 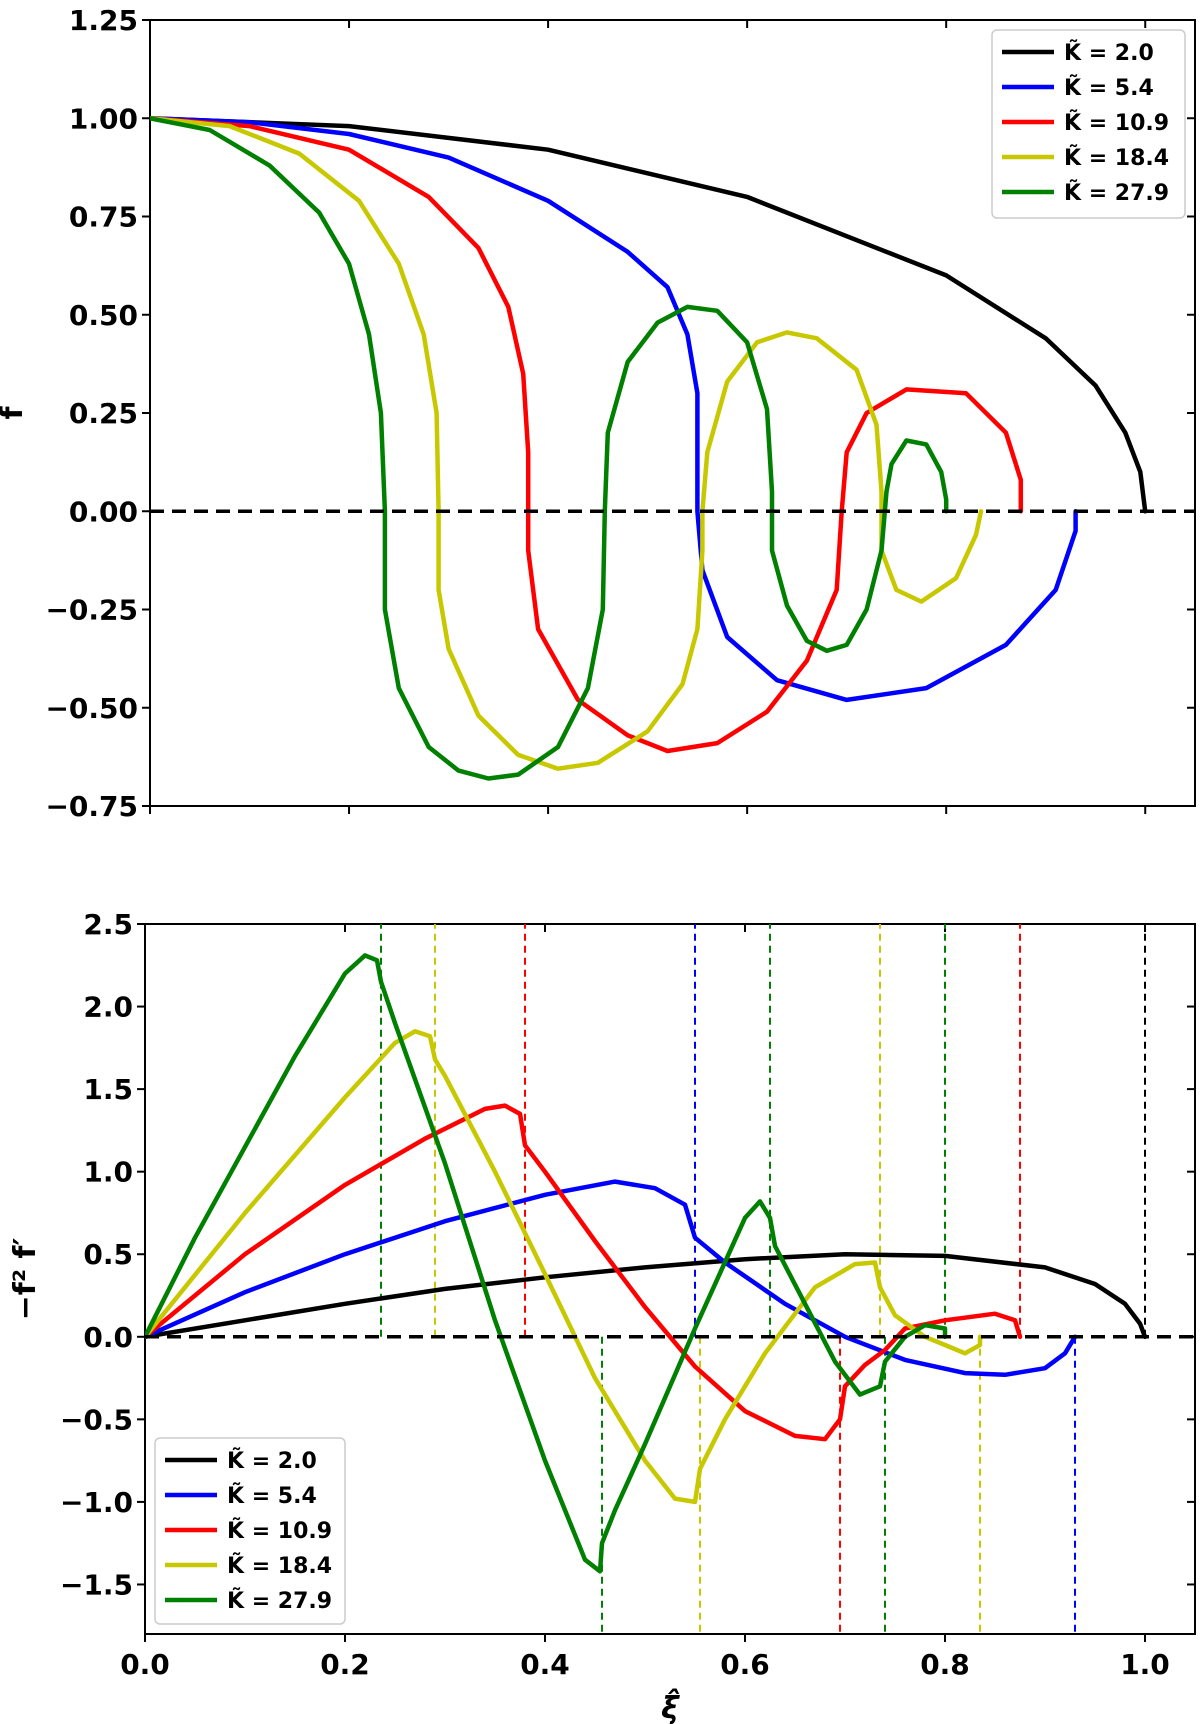 What do you see at coordinates (103, 315) in the screenshot?
I see `y-tick-label: 0.50` at bounding box center [103, 315].